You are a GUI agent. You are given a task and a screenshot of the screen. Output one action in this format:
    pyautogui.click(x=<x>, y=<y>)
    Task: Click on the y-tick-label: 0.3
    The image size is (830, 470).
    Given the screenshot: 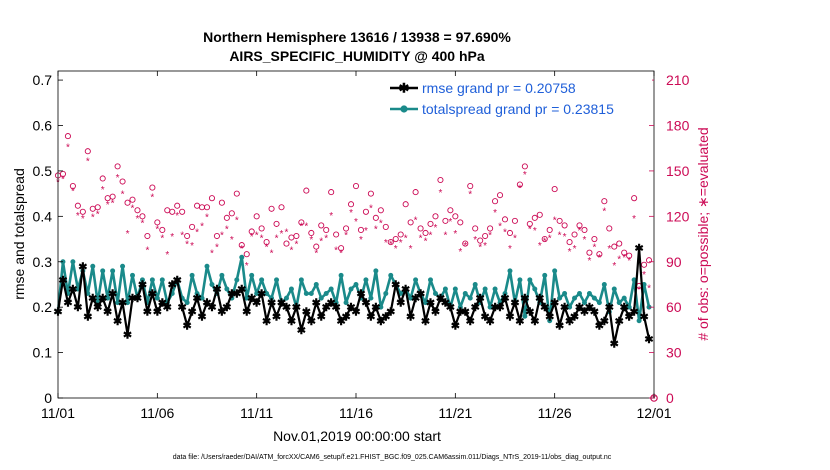 What is the action you would take?
    pyautogui.click(x=43, y=262)
    